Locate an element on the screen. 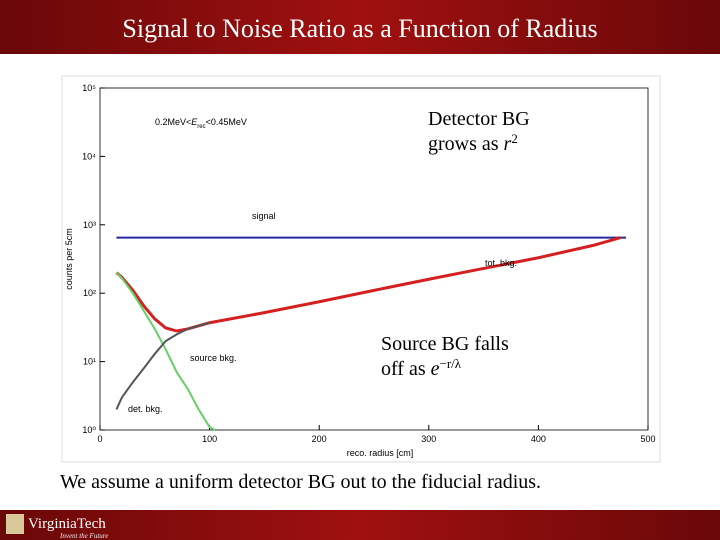 The image size is (720, 540). y-tick-label: 10⁴ is located at coordinates (89, 156).